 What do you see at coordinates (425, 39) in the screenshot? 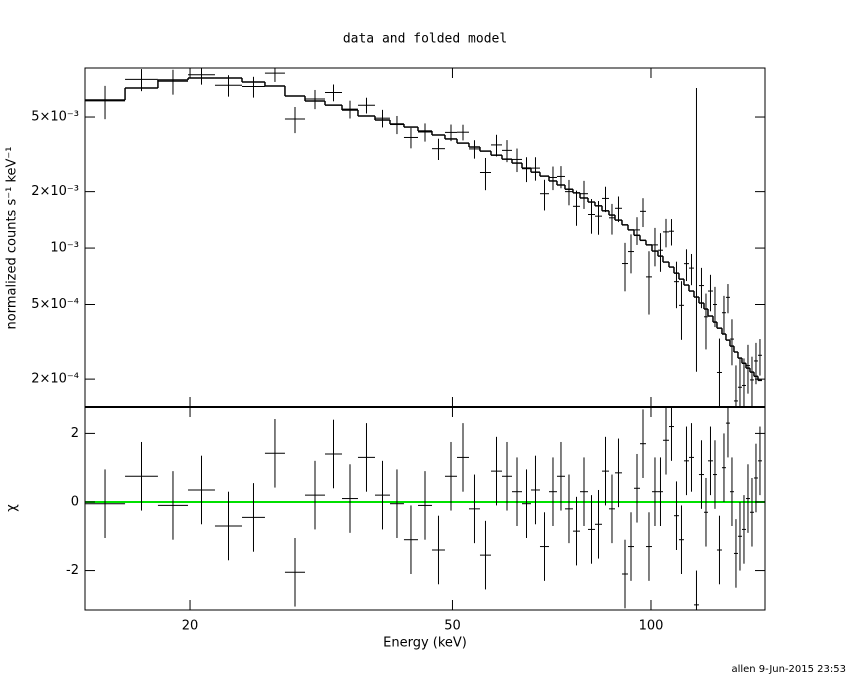
I see `chart-title: data and folded model` at bounding box center [425, 39].